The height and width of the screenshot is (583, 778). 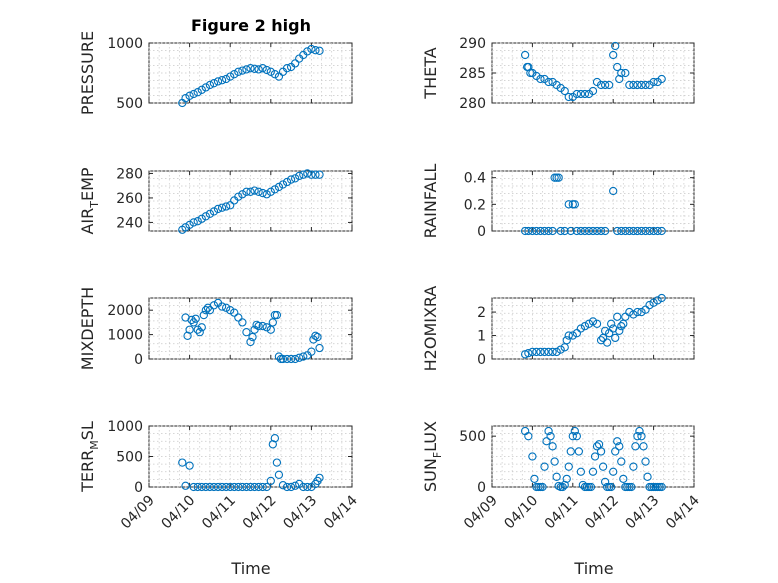 What do you see at coordinates (87, 430) in the screenshot?
I see `y-axis-label-suffix: SL` at bounding box center [87, 430].